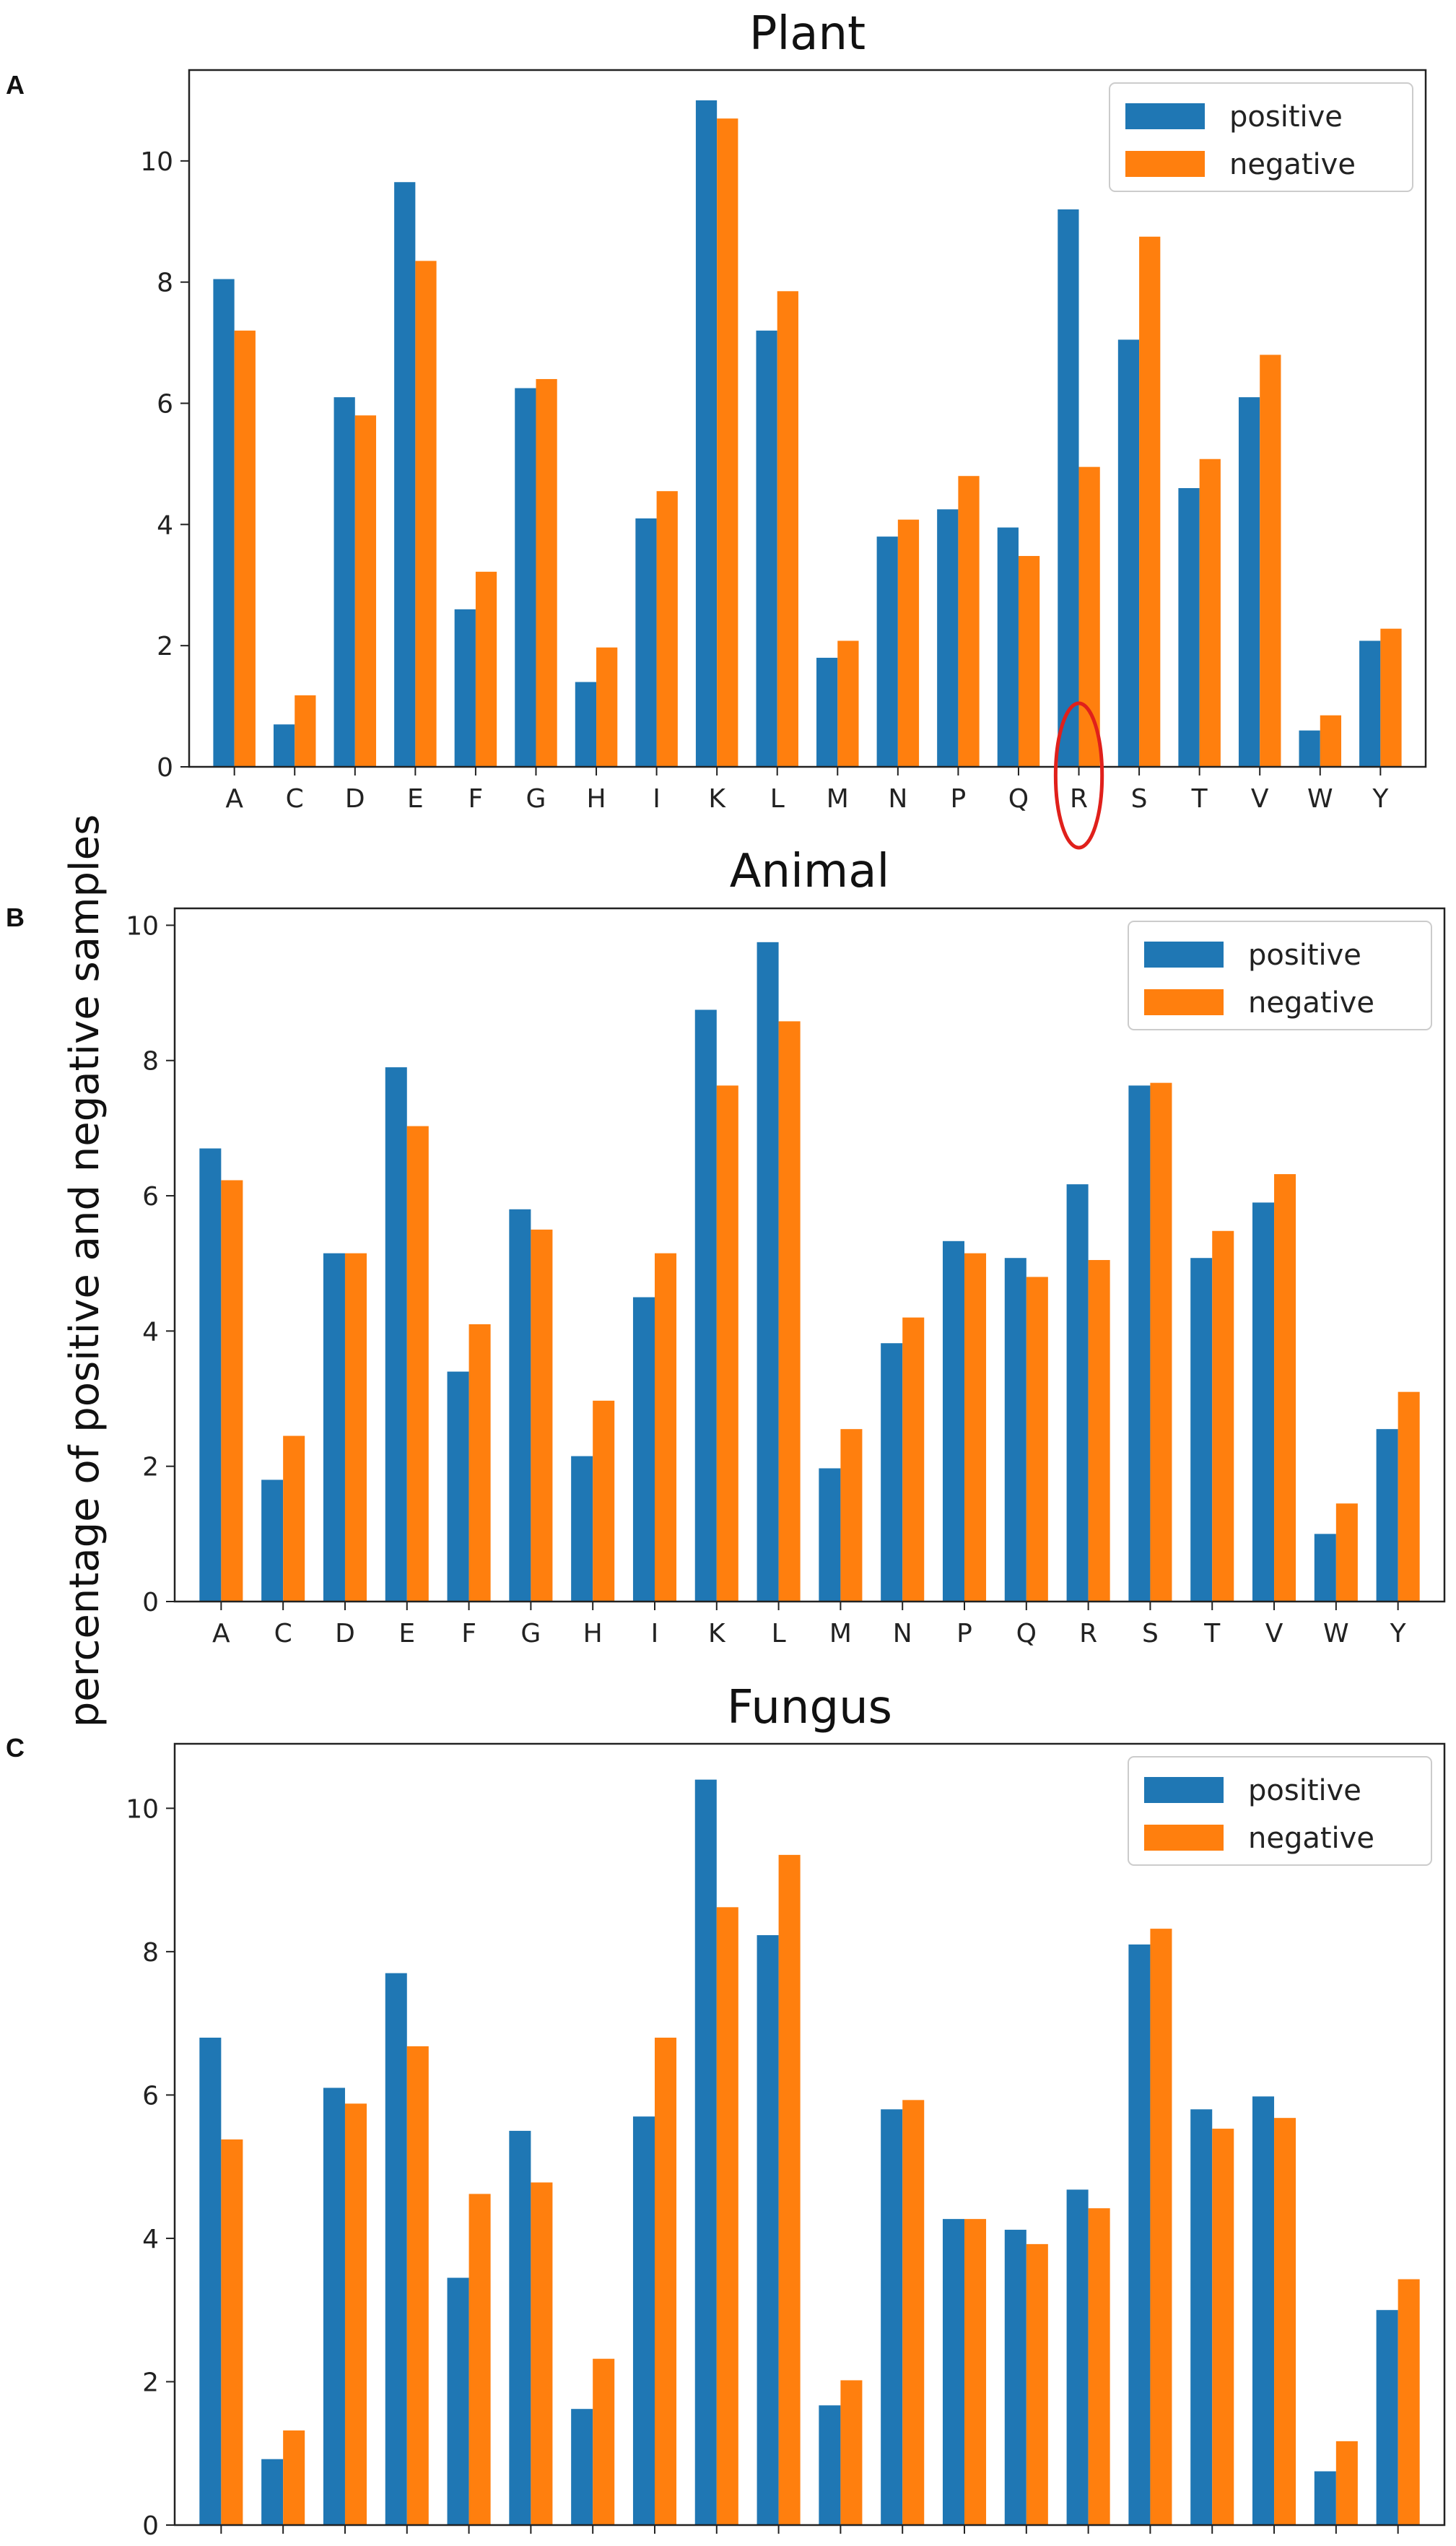  Describe the element at coordinates (1161, 1342) in the screenshot. I see `bar-negative-s` at that location.